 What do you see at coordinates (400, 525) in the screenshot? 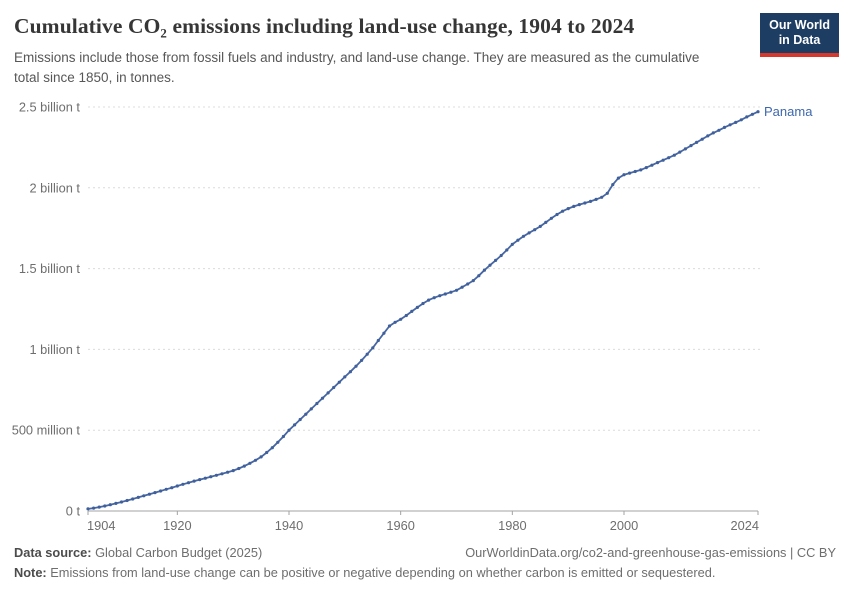
I see `x-tick-label: 1960` at bounding box center [400, 525].